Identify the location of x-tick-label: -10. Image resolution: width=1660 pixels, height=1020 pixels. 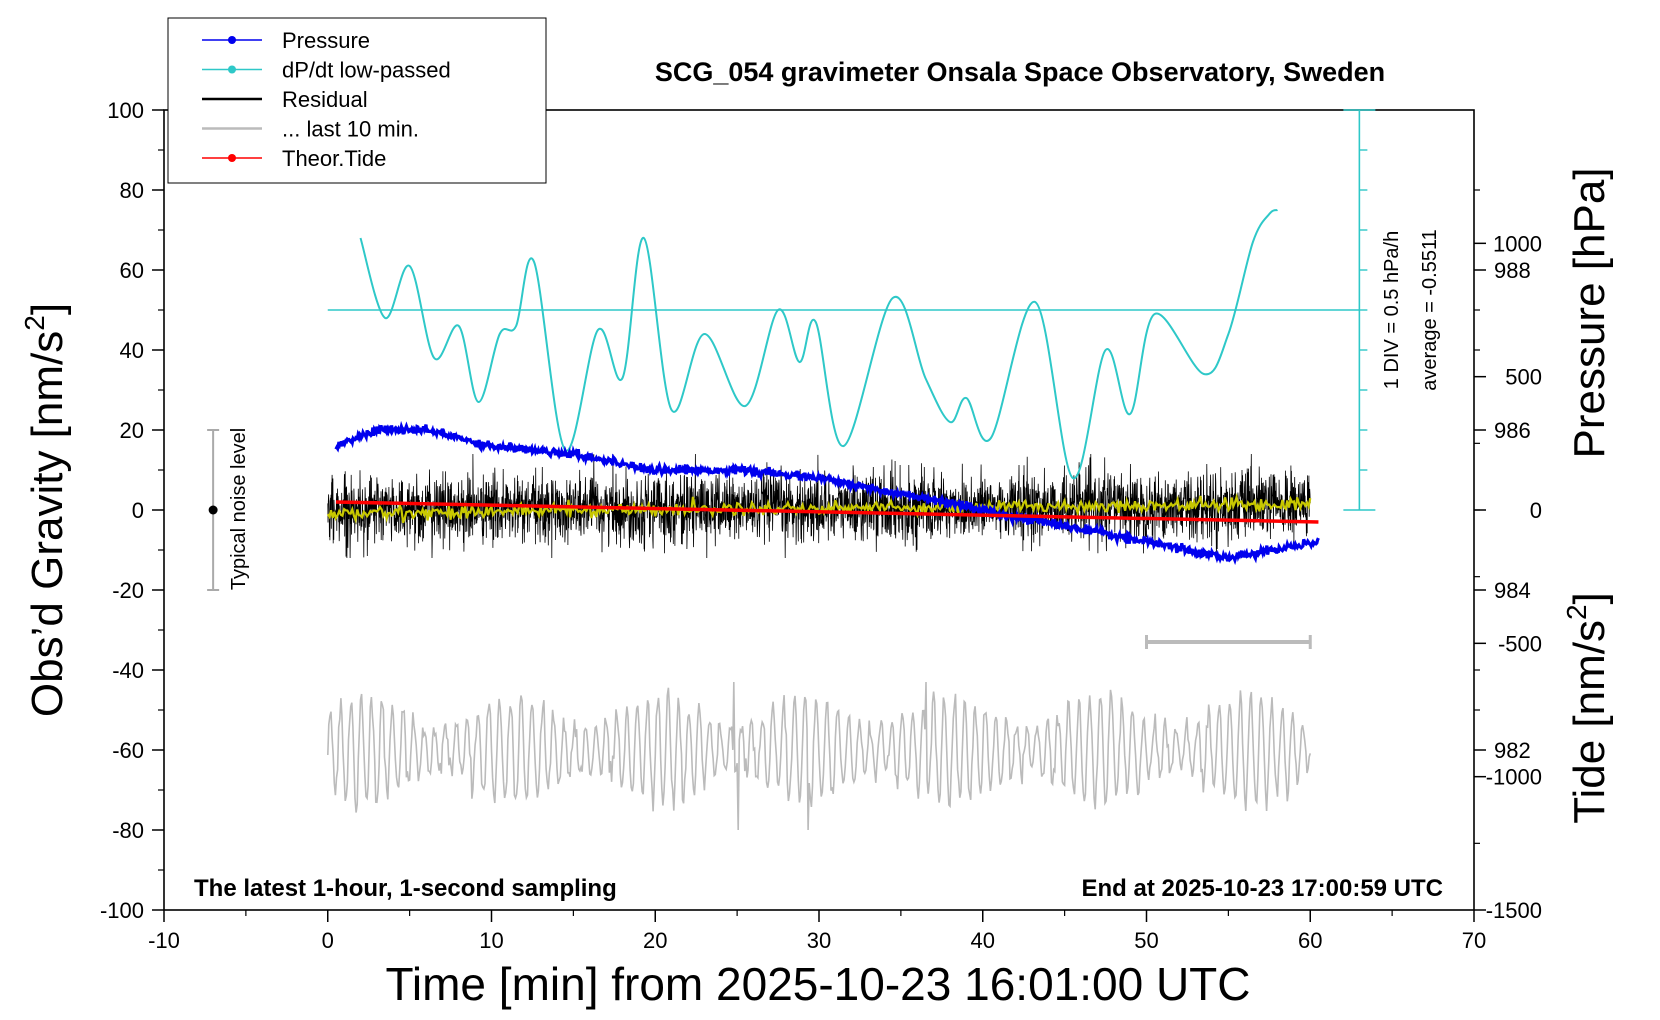
(164, 940).